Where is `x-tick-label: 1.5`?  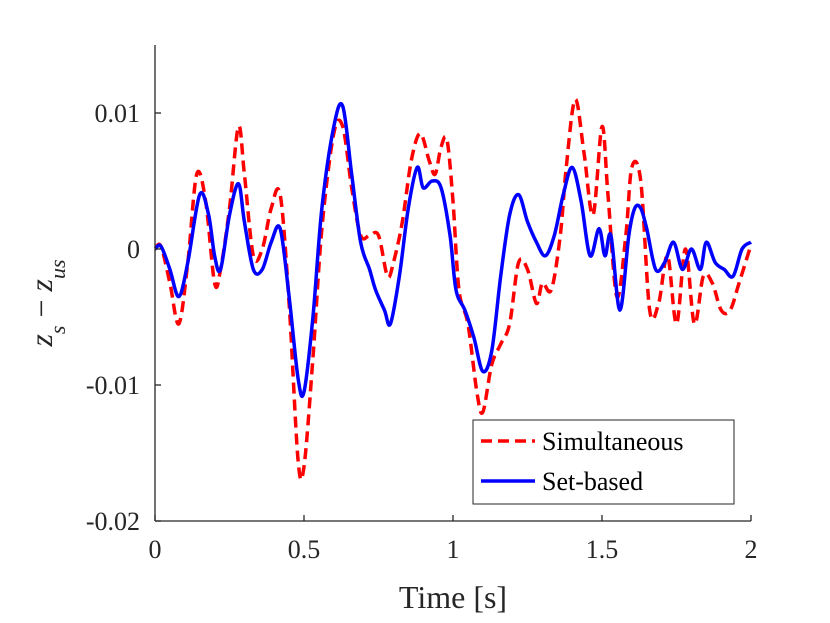
x-tick-label: 1.5 is located at coordinates (602, 549).